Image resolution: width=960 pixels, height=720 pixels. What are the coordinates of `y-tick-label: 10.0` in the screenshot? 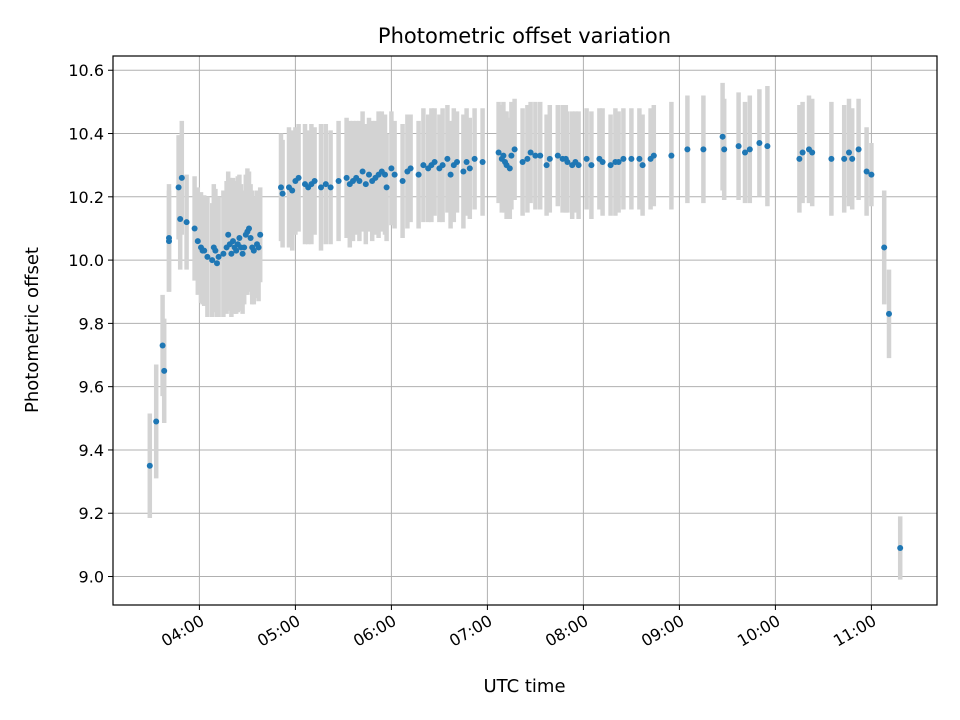 It's located at (86, 260).